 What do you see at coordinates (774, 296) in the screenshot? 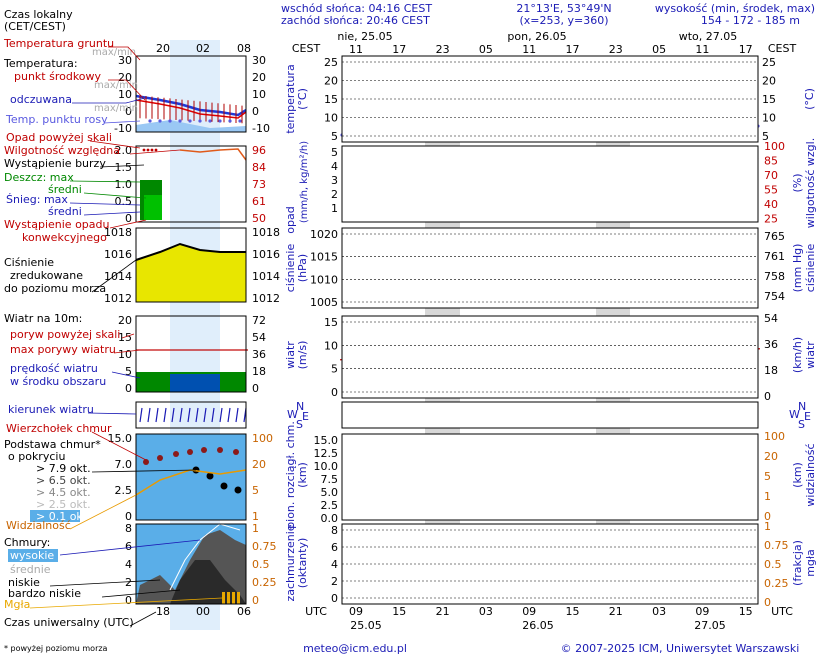
I see `tick-right: 754` at bounding box center [774, 296].